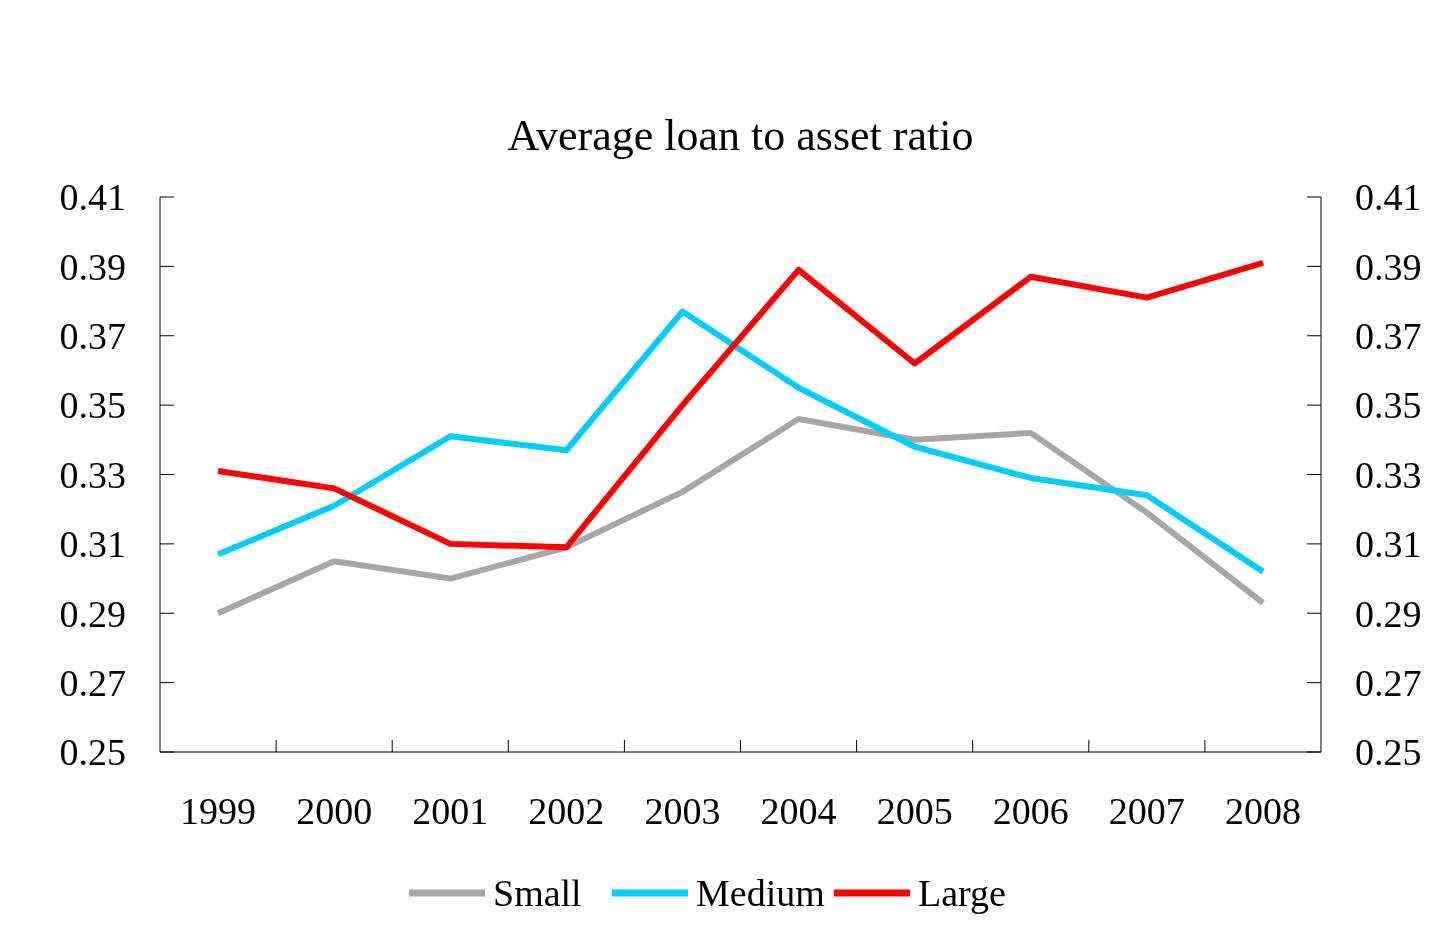  Describe the element at coordinates (798, 811) in the screenshot. I see `x-tick-label: 2004` at that location.